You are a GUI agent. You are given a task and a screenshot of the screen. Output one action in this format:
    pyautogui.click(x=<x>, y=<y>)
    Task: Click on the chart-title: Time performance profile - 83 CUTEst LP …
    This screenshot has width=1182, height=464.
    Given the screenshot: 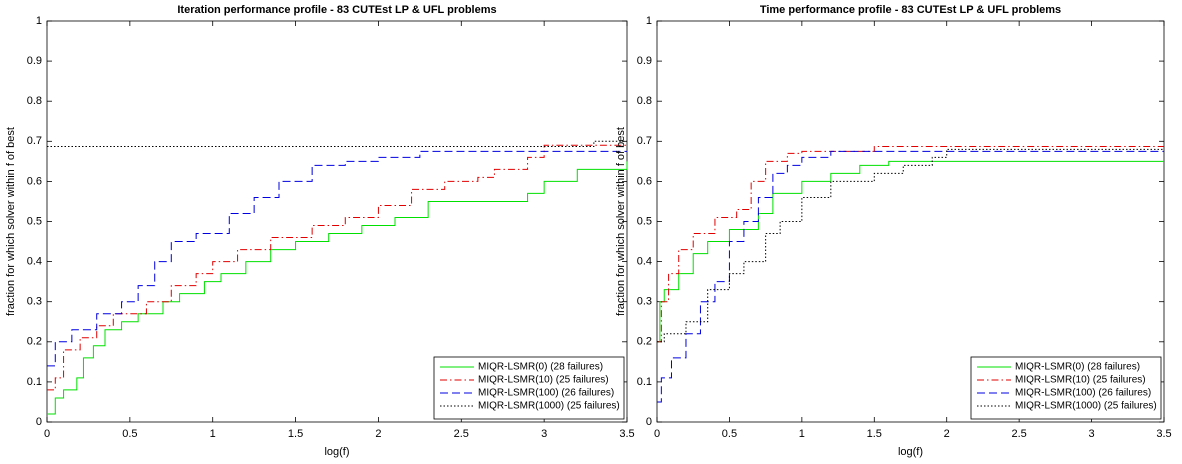 What is the action you would take?
    pyautogui.click(x=910, y=10)
    